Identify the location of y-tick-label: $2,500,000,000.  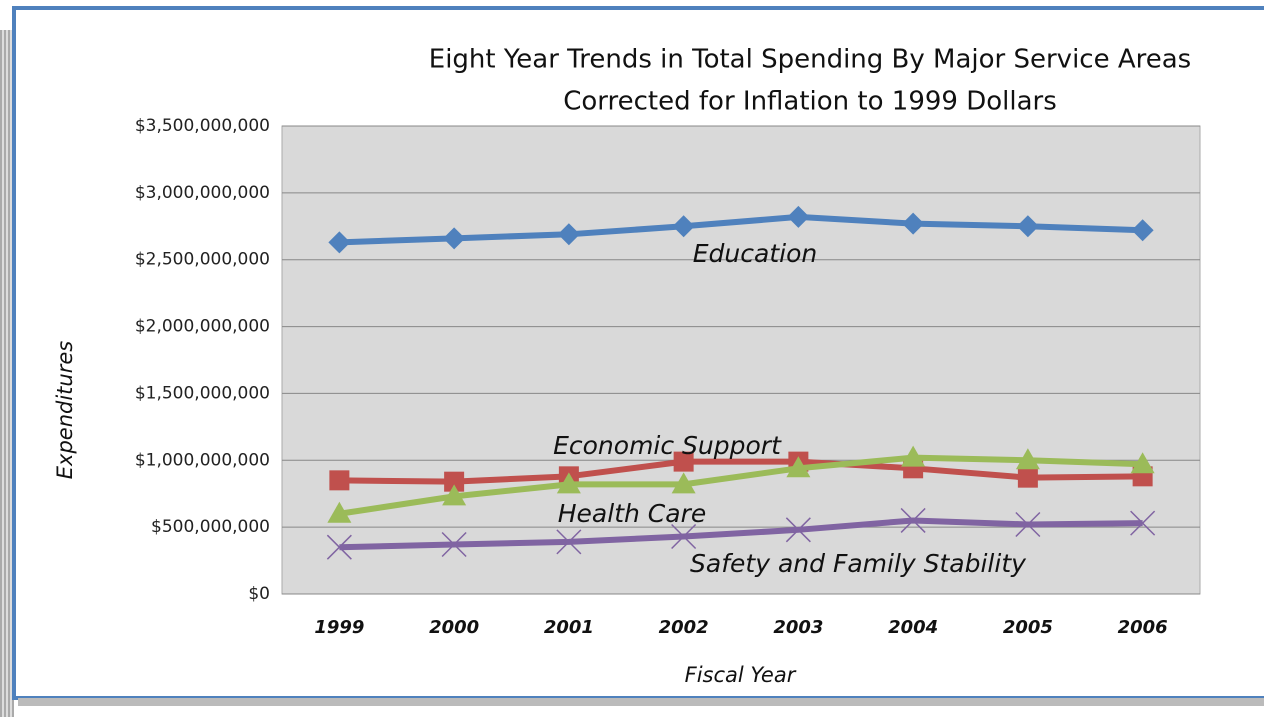
(202, 260).